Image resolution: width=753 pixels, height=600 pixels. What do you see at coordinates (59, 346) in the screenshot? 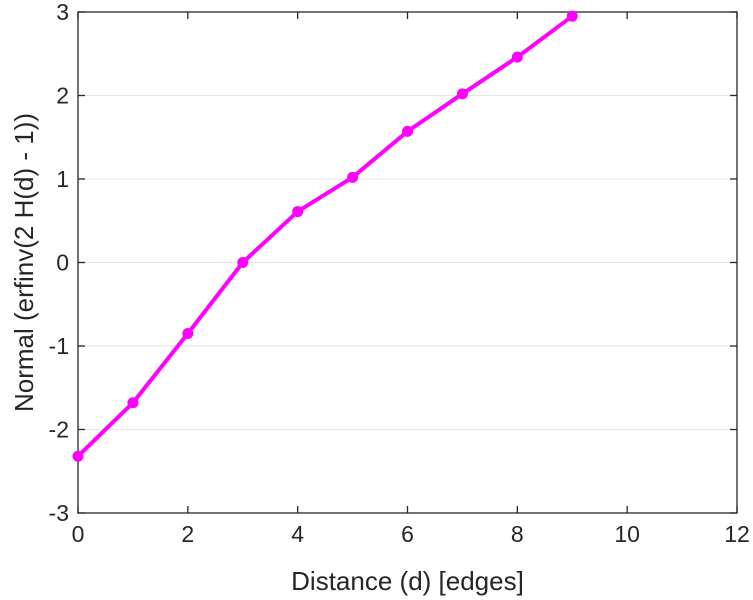
I see `y-tick-label: -1` at bounding box center [59, 346].